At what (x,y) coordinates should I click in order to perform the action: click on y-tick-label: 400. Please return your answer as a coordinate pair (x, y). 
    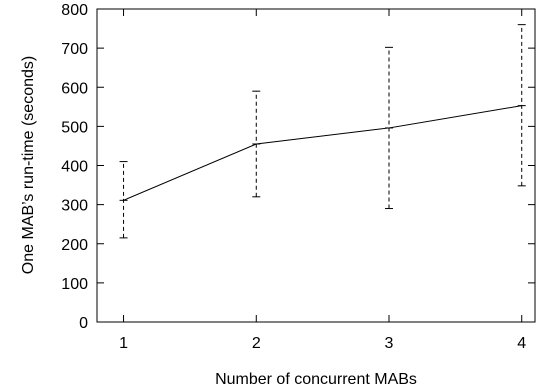
    Looking at the image, I should click on (74, 167).